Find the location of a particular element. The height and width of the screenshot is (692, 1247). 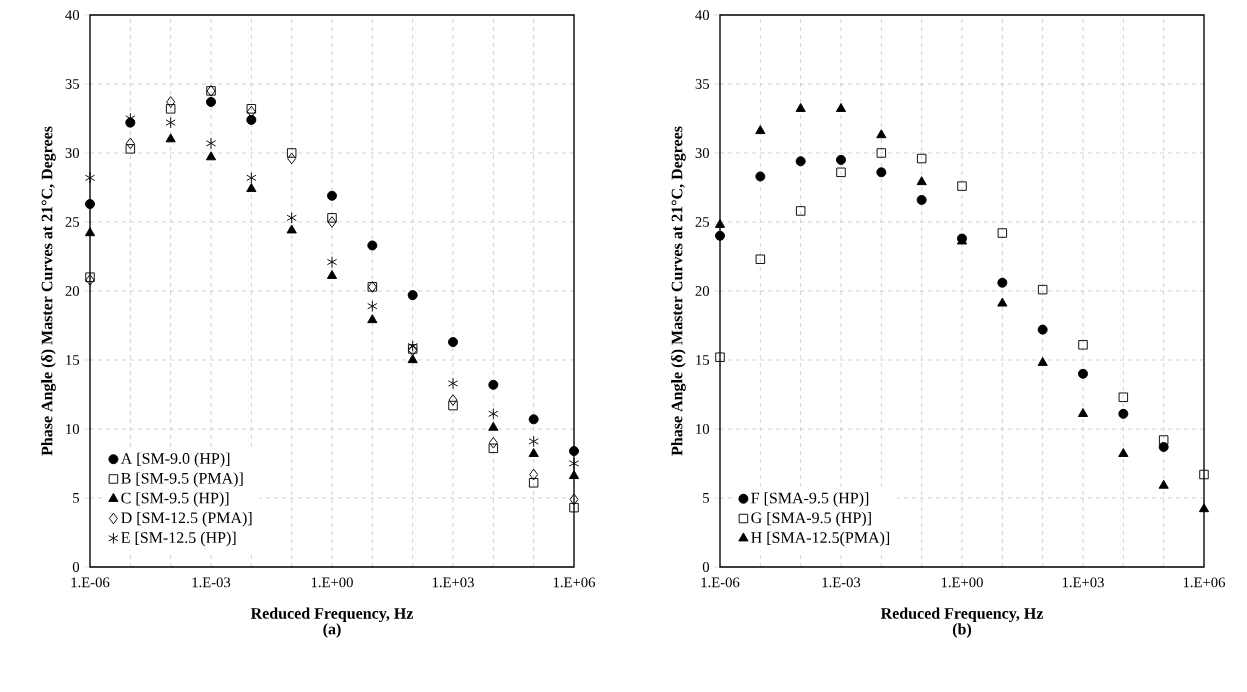

y-tick-label: 25 is located at coordinates (702, 222).